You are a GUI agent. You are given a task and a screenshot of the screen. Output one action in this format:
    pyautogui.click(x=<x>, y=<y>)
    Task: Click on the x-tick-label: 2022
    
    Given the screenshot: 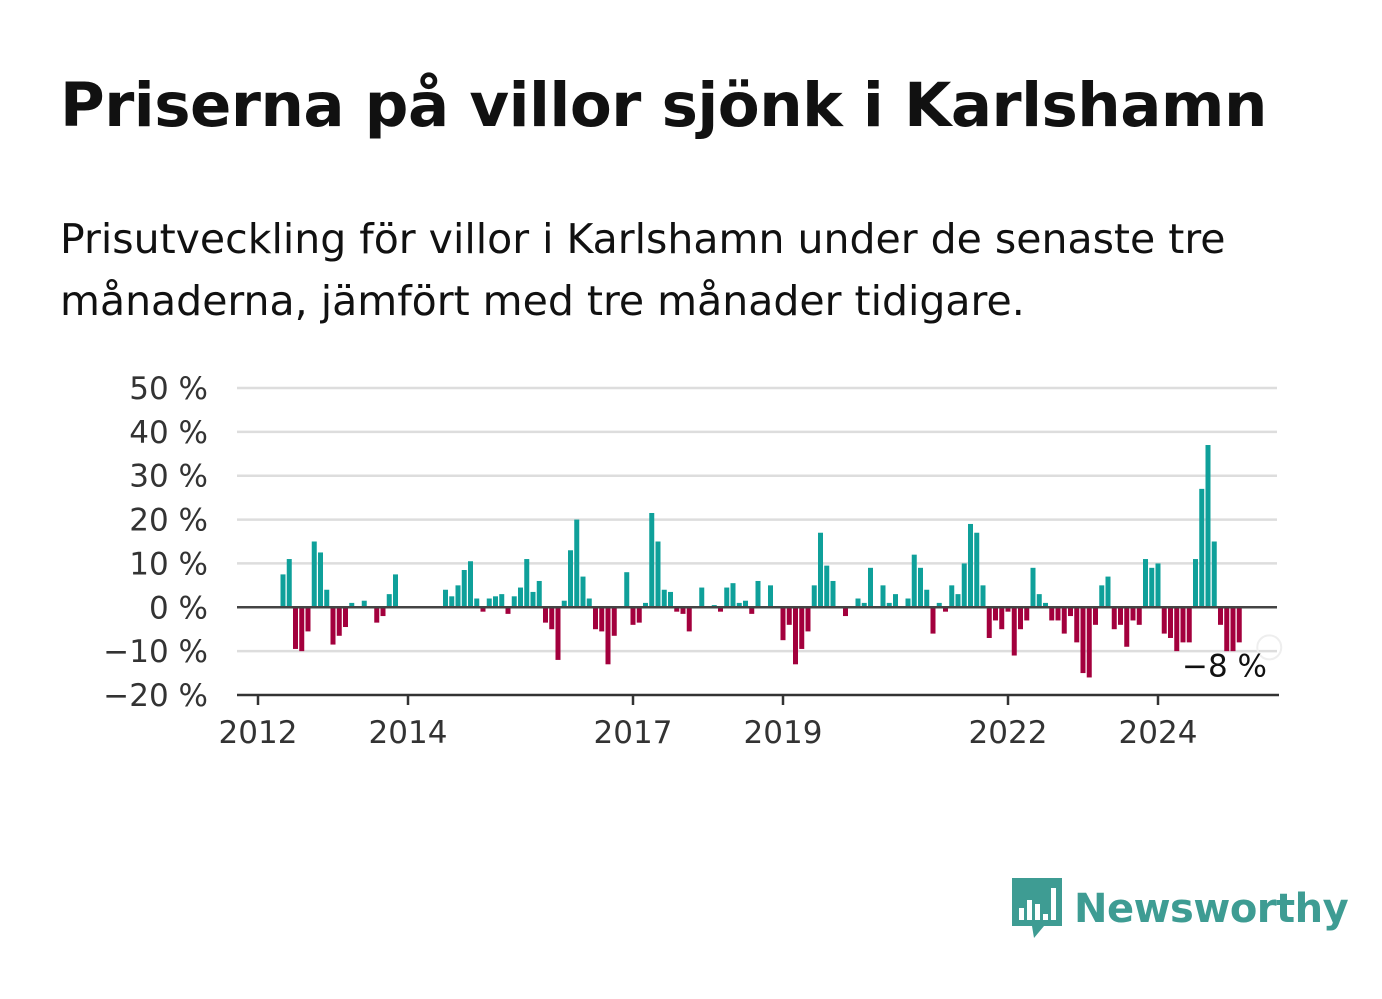 What is the action you would take?
    pyautogui.click(x=1008, y=733)
    